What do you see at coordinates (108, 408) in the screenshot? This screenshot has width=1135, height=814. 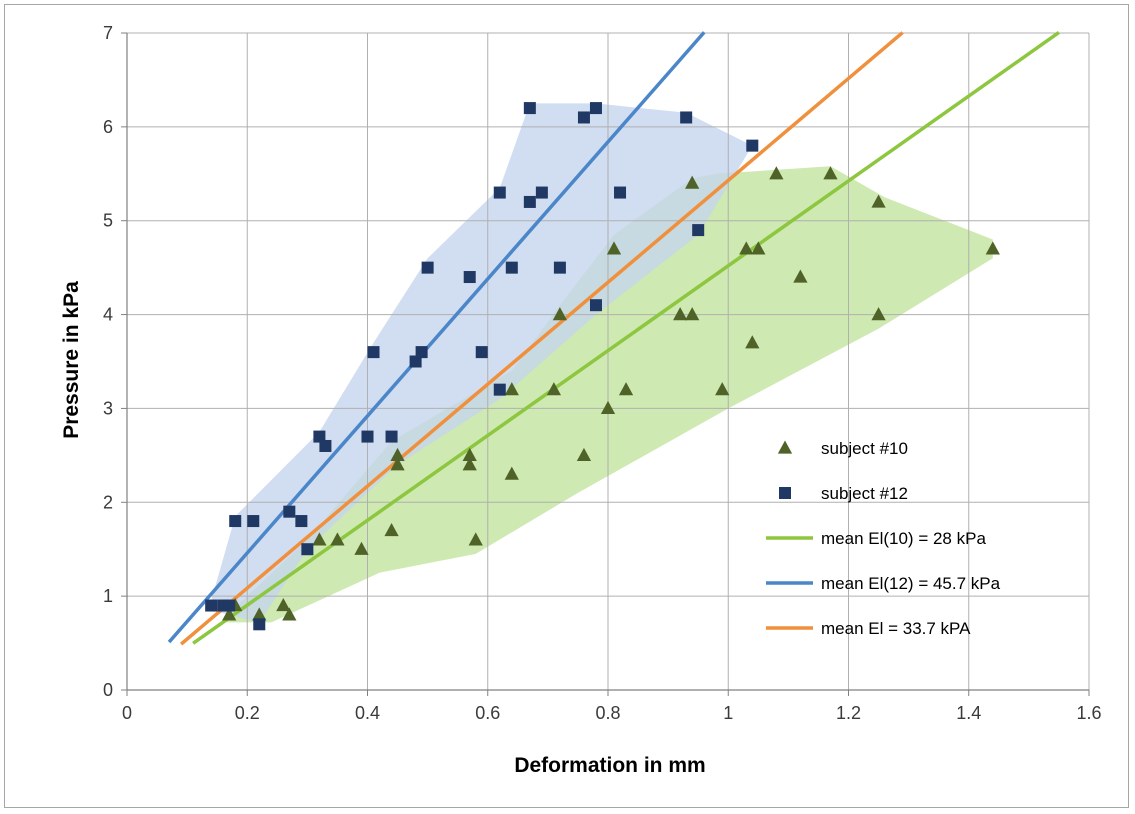 I see `y-tick-label: 3` at bounding box center [108, 408].